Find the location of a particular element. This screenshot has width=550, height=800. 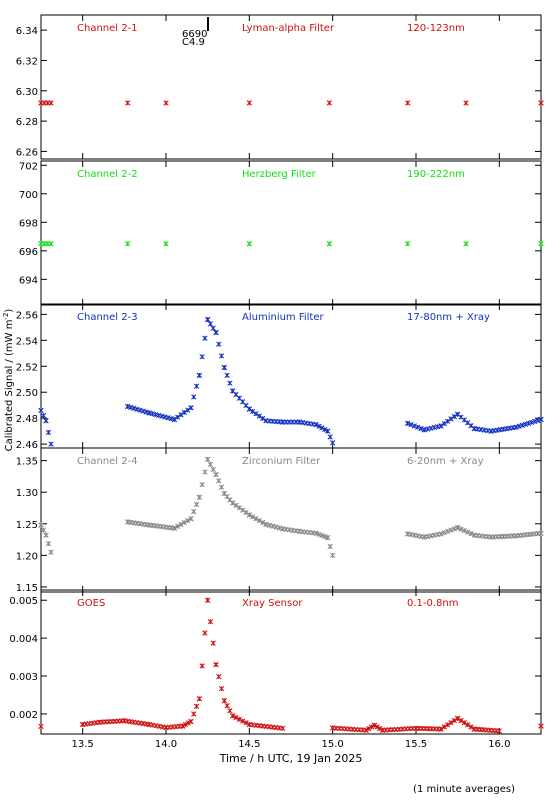

y-tick-label: 1.20 is located at coordinates (27, 556).